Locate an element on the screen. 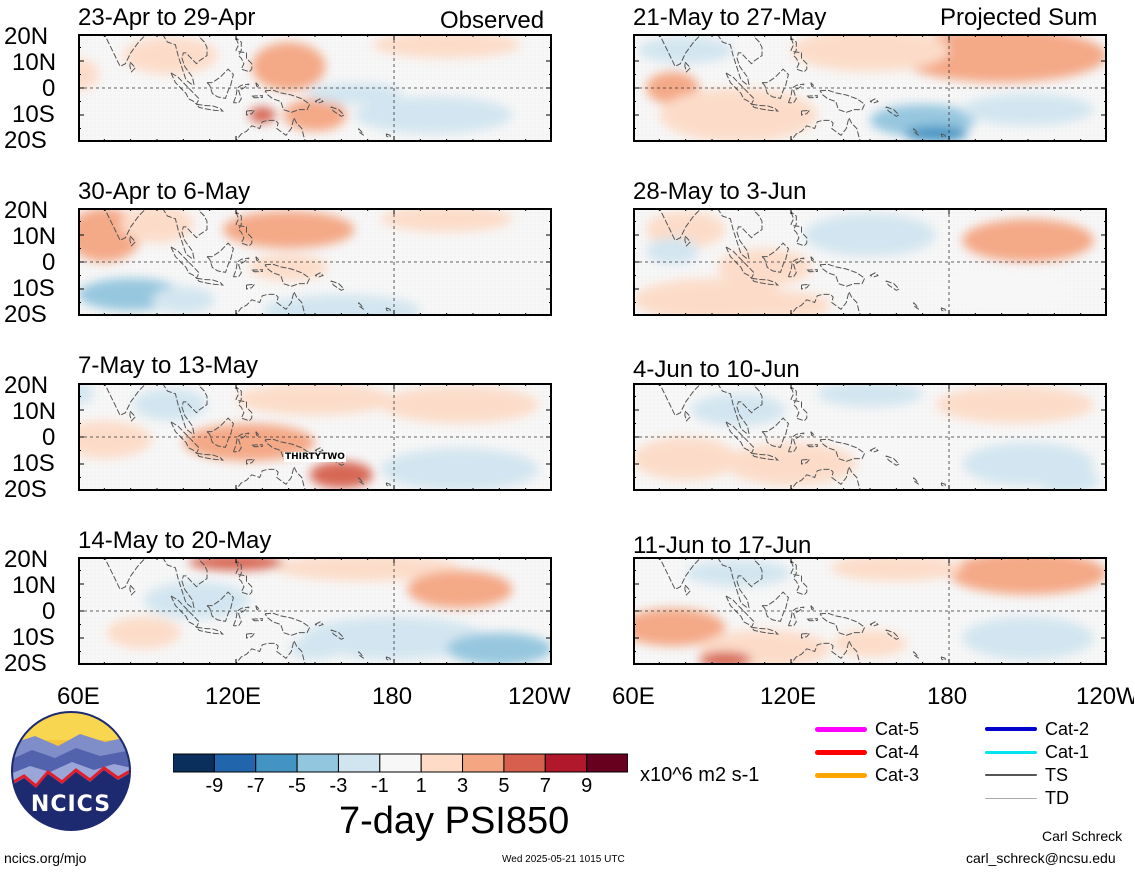 The image size is (1135, 872). projected-sum-label: Projected Sum is located at coordinates (1019, 17).